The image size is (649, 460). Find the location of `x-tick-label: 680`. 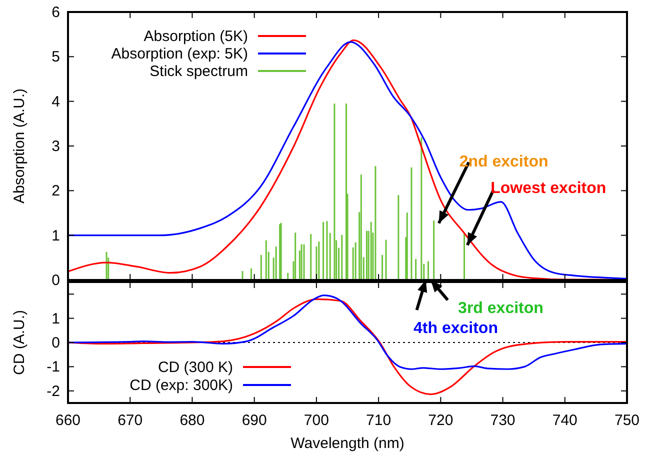

x-tick-label: 680 is located at coordinates (192, 420).